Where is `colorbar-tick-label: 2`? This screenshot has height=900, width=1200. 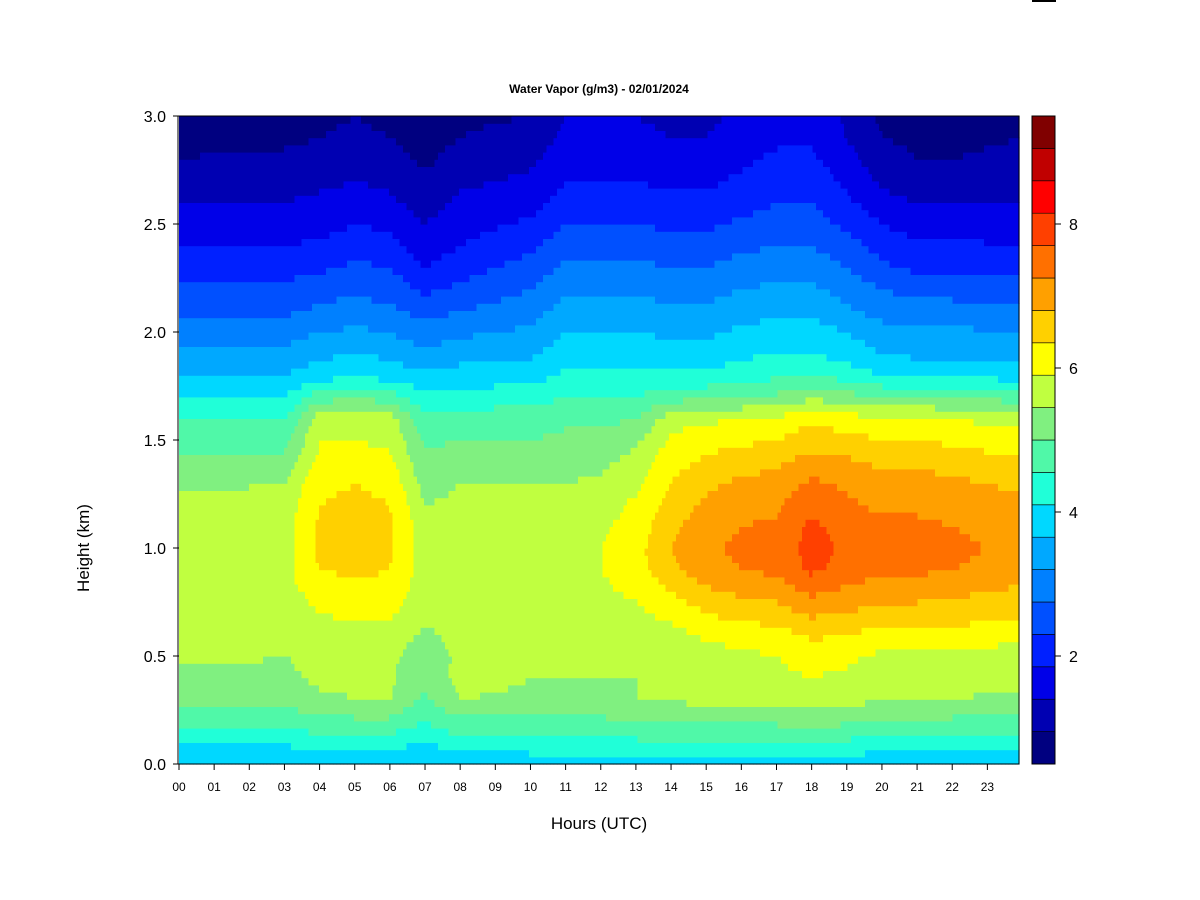 colorbar-tick-label: 2 is located at coordinates (1073, 657).